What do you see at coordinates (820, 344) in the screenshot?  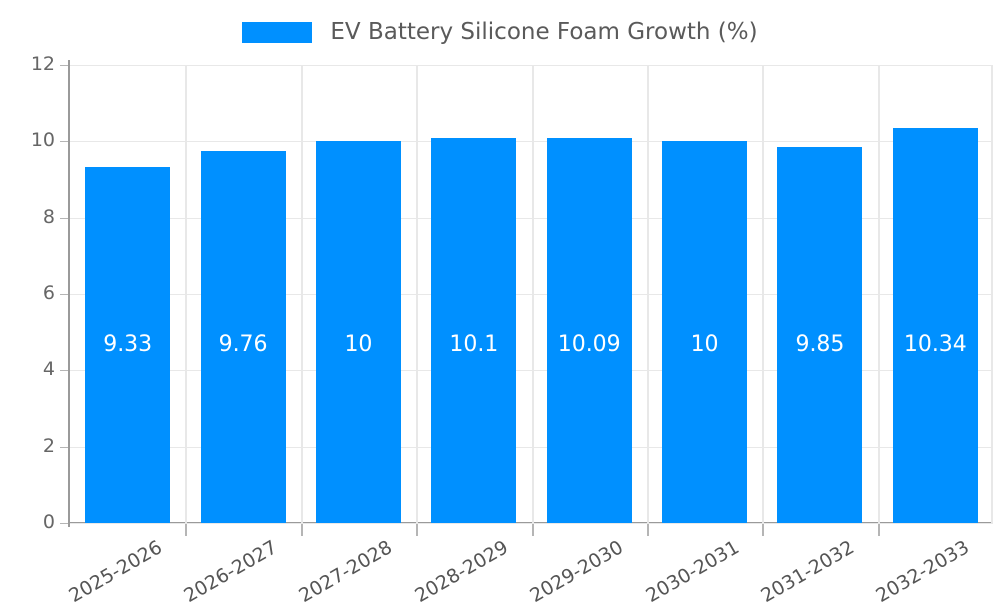 I see `bar-value-label: 9.85` at bounding box center [820, 344].